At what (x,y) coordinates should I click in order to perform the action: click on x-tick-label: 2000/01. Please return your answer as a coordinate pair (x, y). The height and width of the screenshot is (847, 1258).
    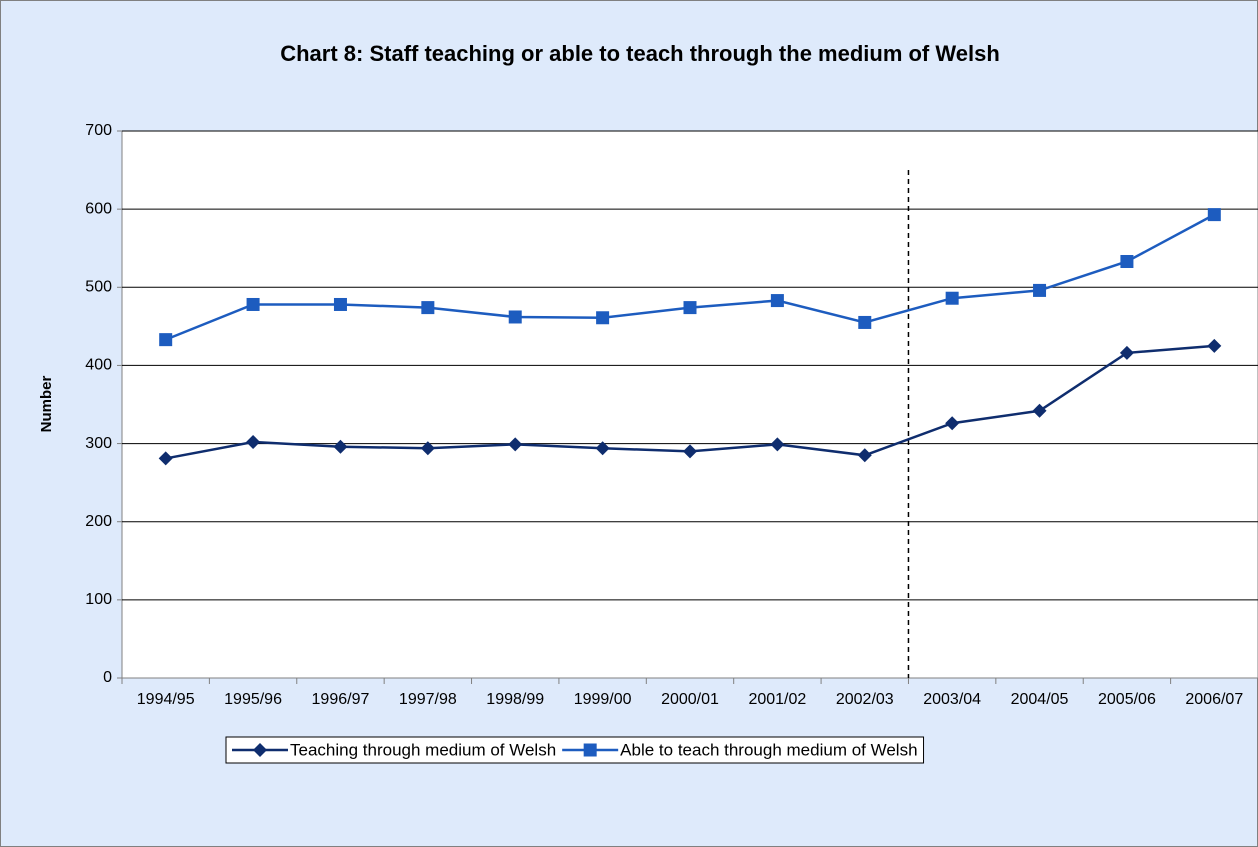
    Looking at the image, I should click on (690, 699).